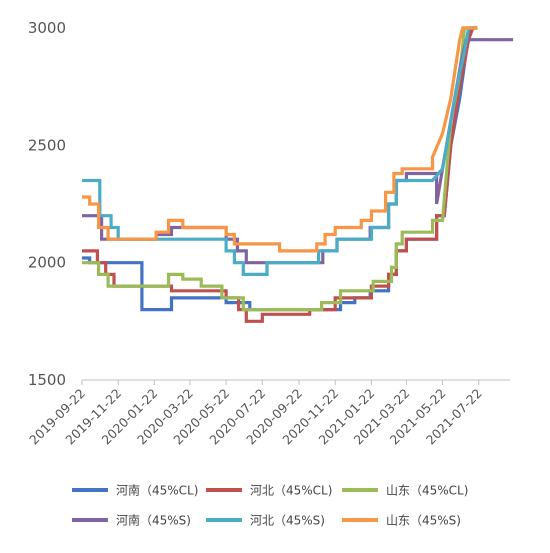 The height and width of the screenshot is (553, 550). What do you see at coordinates (153, 520) in the screenshot?
I see `legend-label: 河南（45%S)` at bounding box center [153, 520].